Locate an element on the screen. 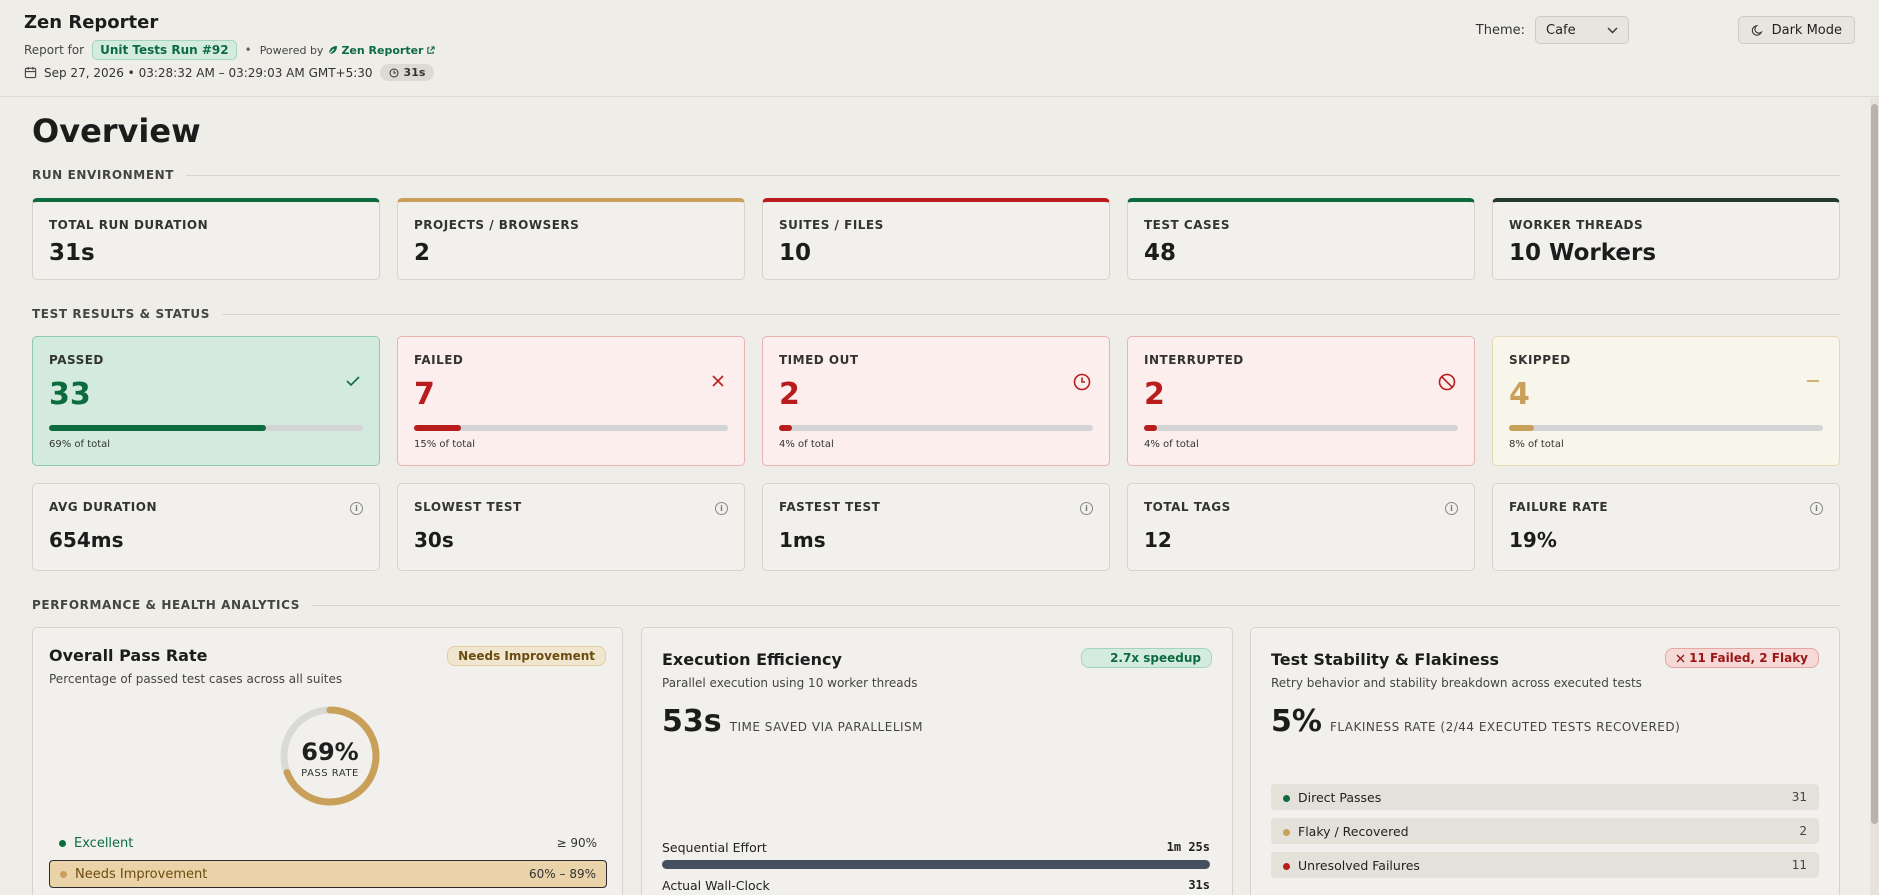 This screenshot has width=1879, height=895. stability-row: Direct Passes 31 is located at coordinates (1545, 797).